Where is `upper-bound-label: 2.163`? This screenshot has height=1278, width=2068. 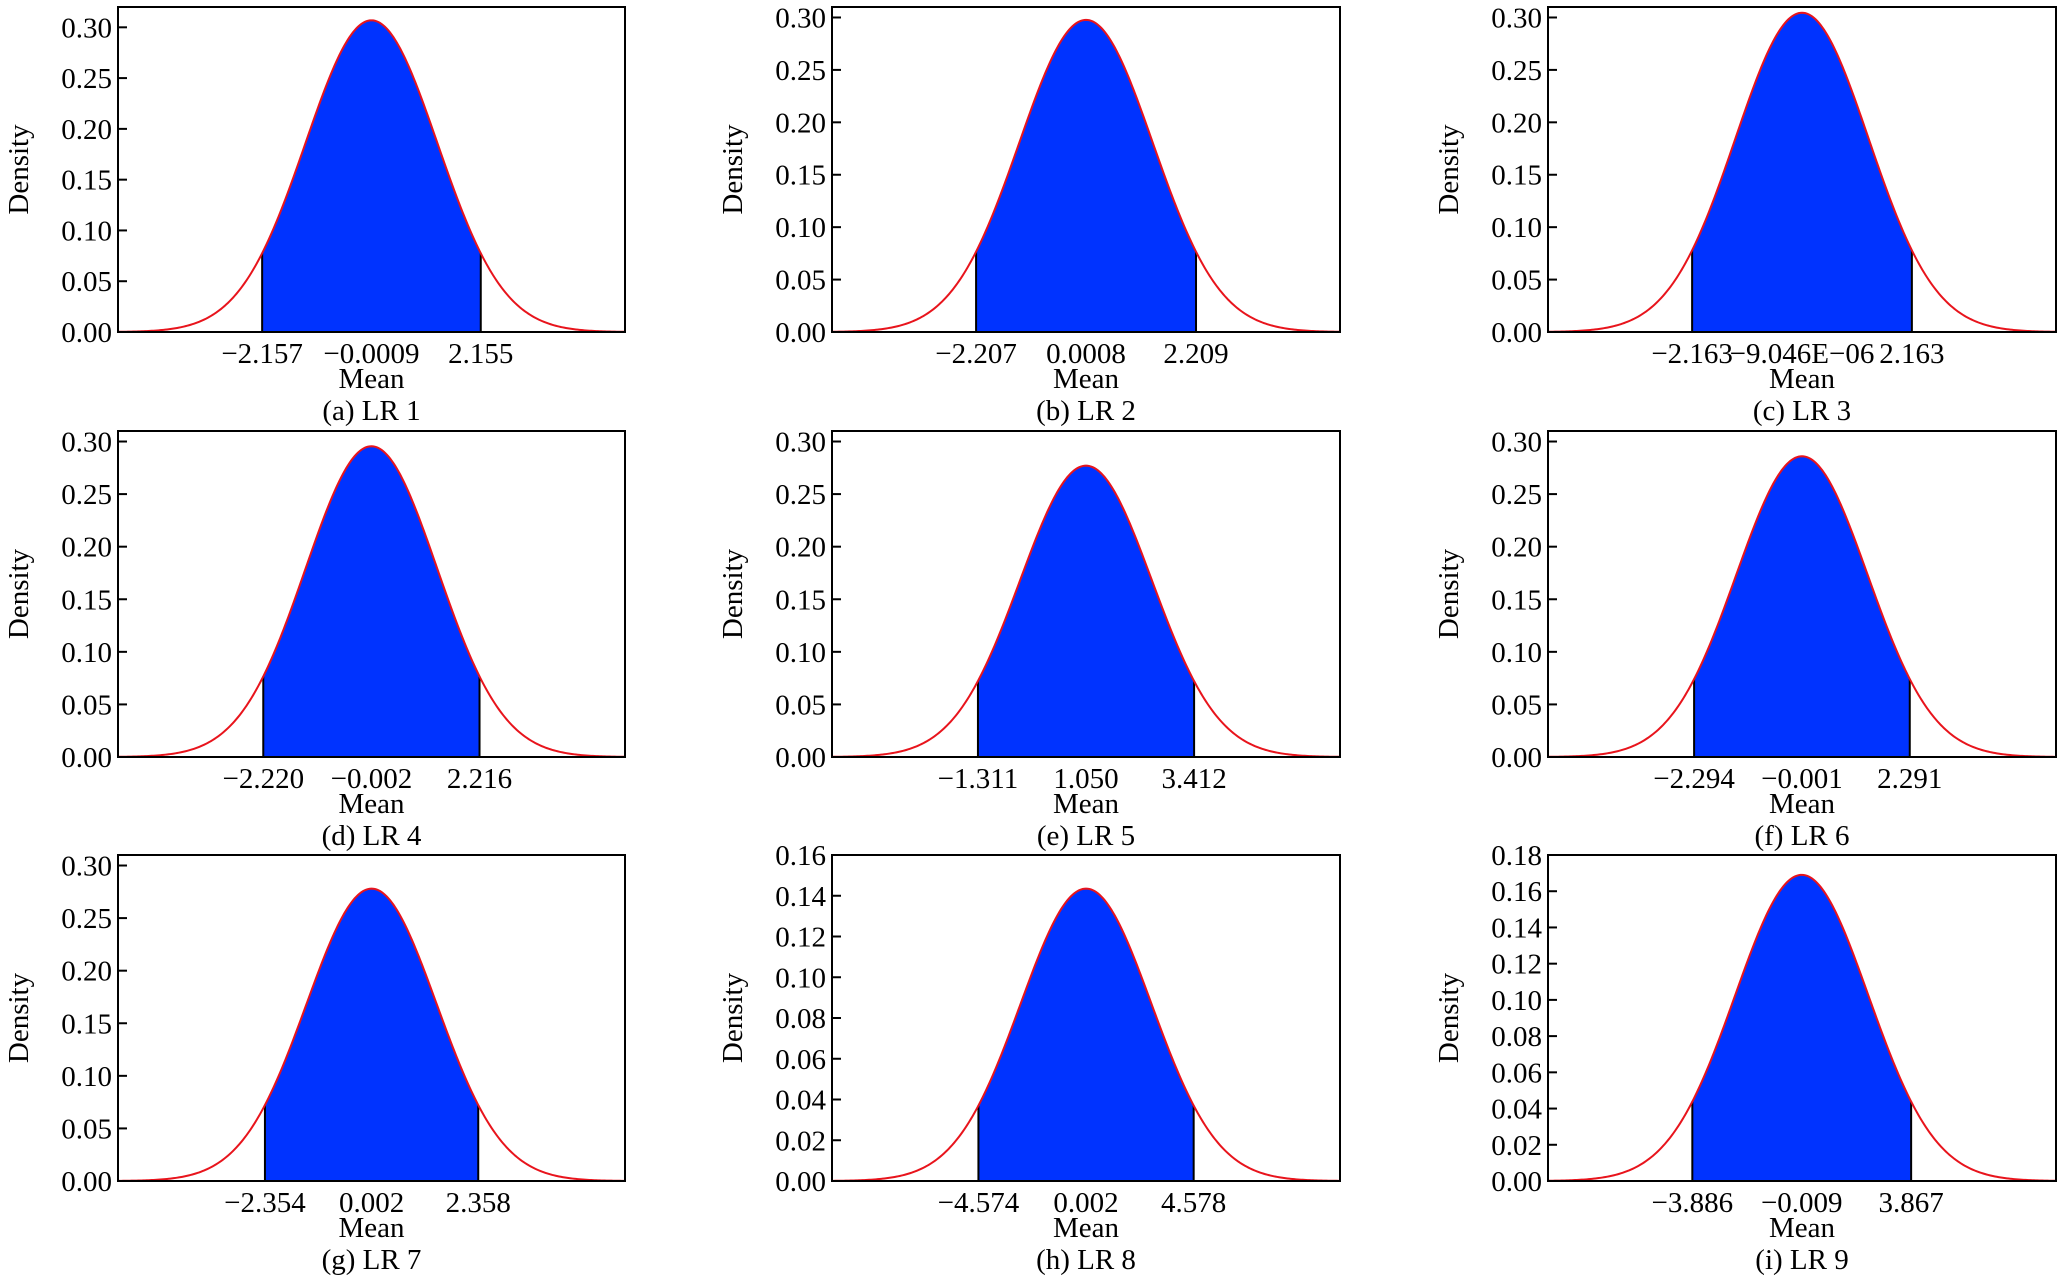
upper-bound-label: 2.163 is located at coordinates (1911, 354).